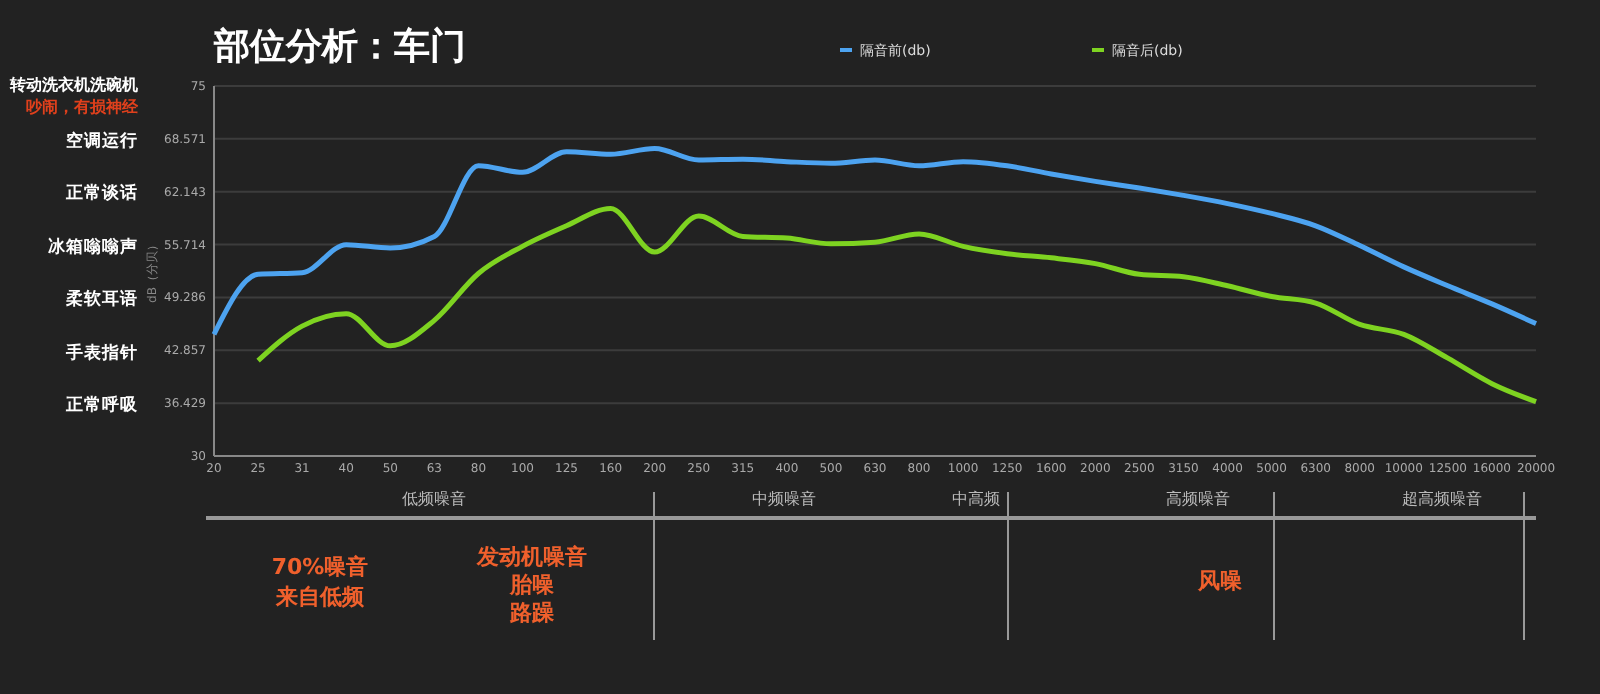 The image size is (1600, 694). What do you see at coordinates (320, 567) in the screenshot?
I see `text: 70%噪音` at bounding box center [320, 567].